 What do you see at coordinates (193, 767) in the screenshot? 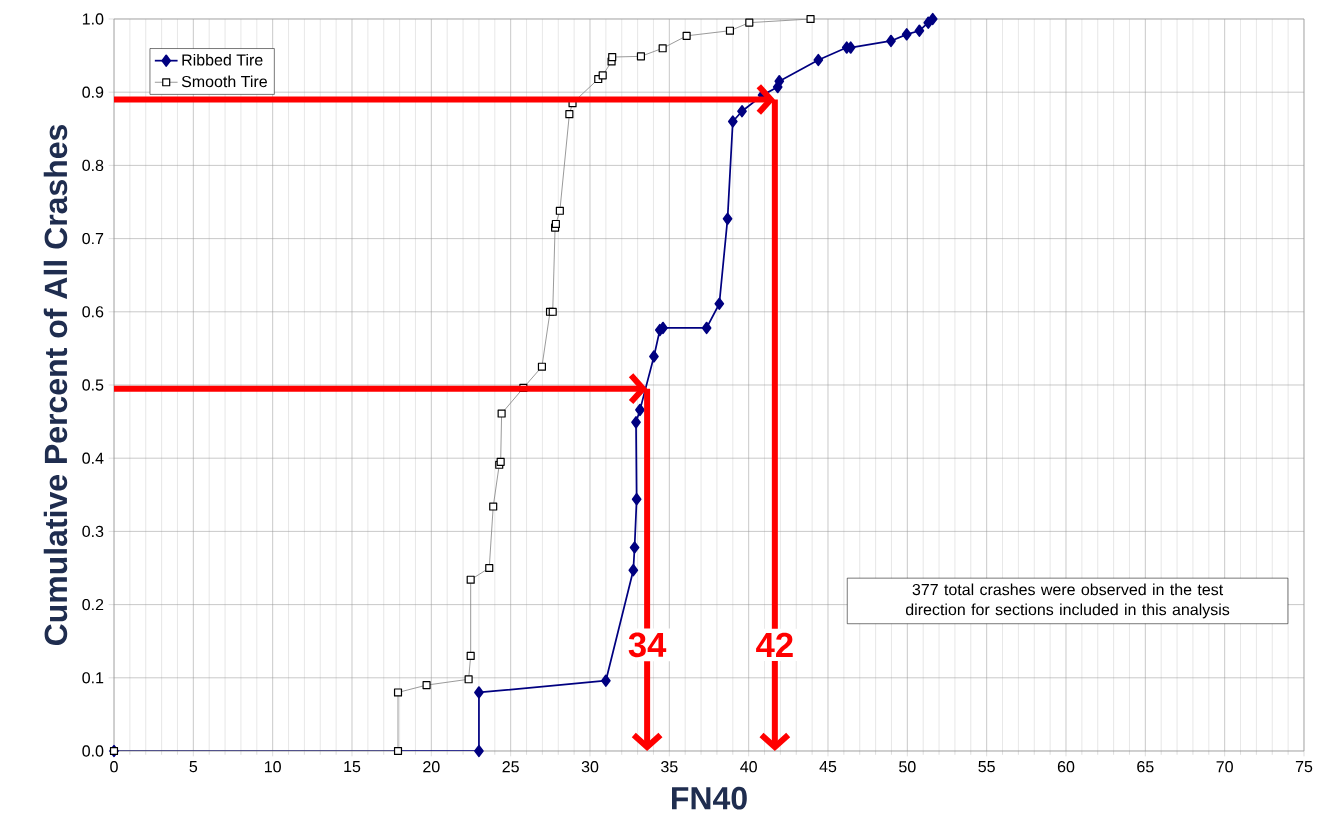
I see `x-tick-label: 5` at bounding box center [193, 767].